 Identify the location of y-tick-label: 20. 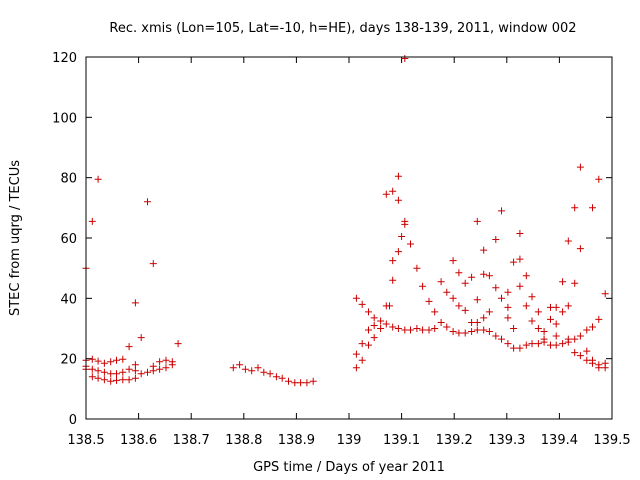
(68, 360).